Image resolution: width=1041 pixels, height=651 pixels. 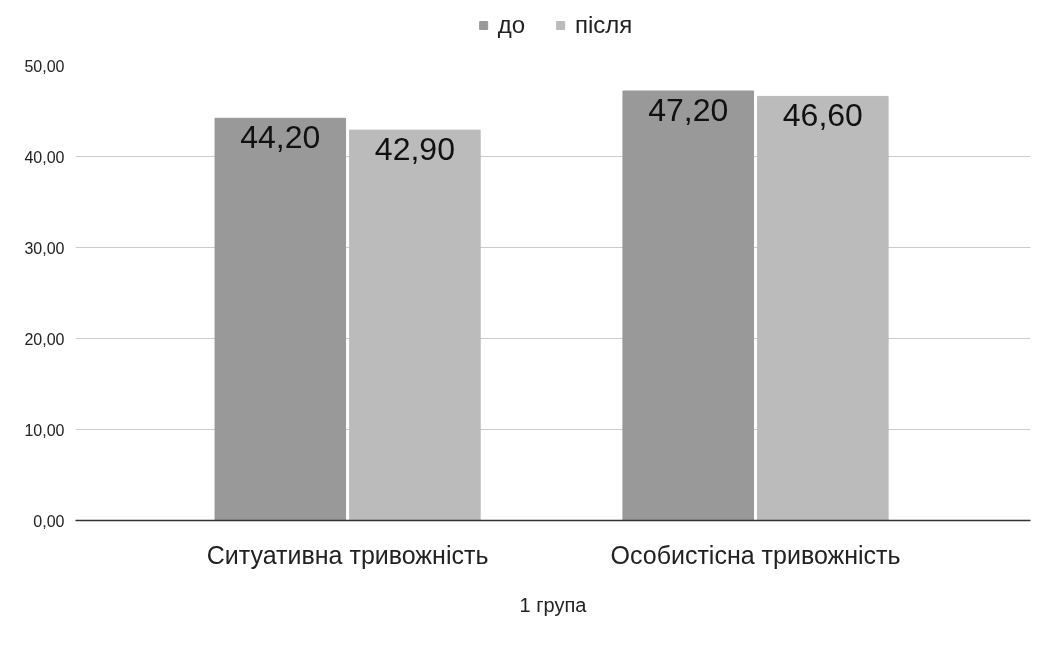 What do you see at coordinates (44, 157) in the screenshot?
I see `y-tick-label: 40,00` at bounding box center [44, 157].